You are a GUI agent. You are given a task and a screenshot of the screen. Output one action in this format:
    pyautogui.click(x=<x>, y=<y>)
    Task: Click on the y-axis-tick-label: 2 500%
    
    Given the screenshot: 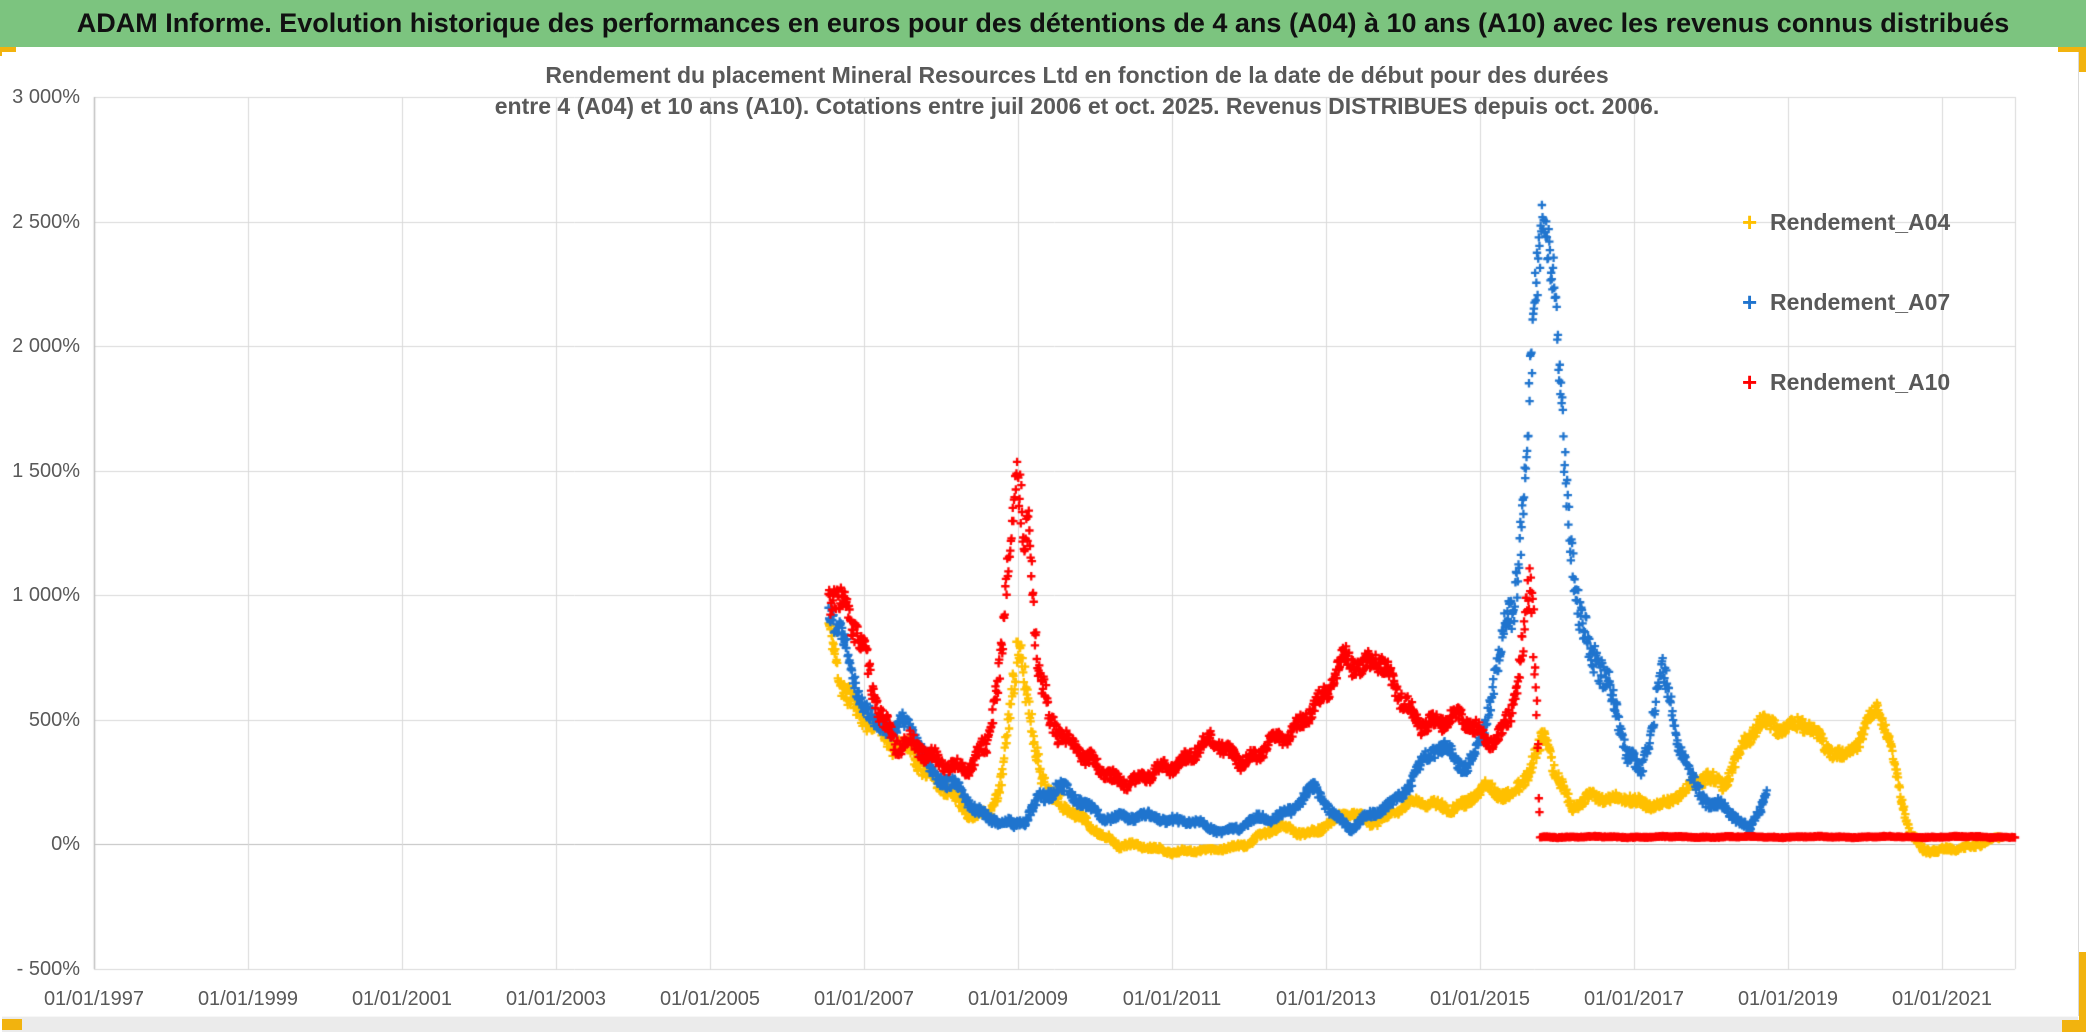 What is the action you would take?
    pyautogui.click(x=46, y=221)
    